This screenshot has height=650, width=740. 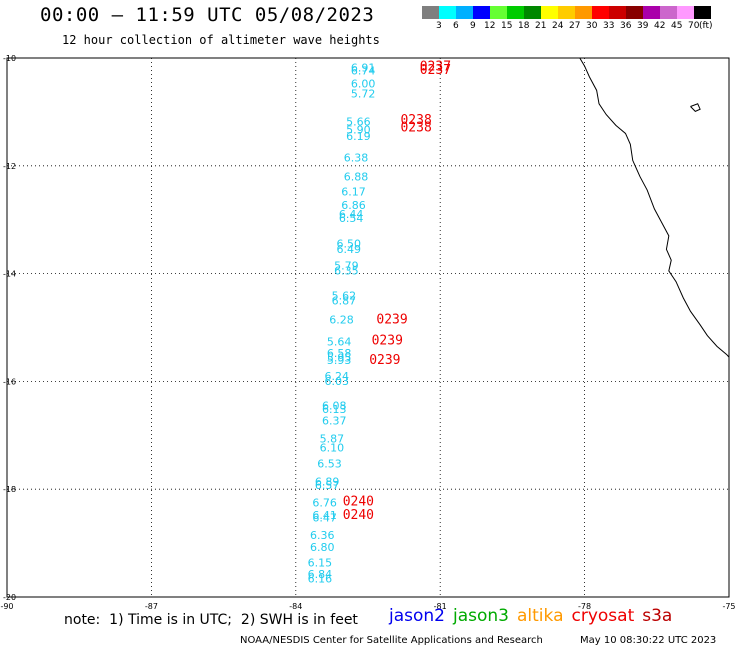 I want to click on coastline, so click(x=654, y=207).